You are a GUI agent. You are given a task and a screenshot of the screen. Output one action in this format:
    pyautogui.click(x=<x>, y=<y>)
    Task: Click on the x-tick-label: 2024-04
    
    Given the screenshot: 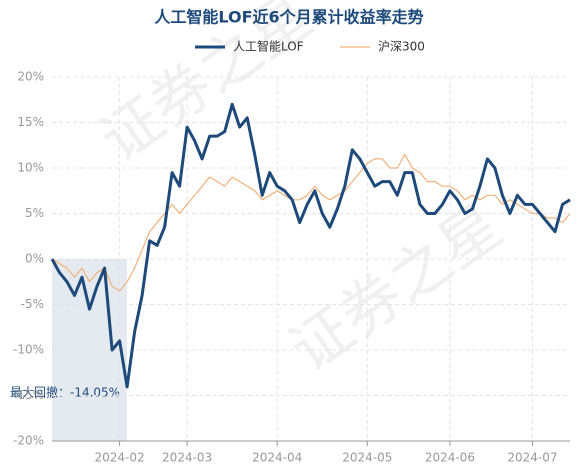 What is the action you would take?
    pyautogui.click(x=277, y=458)
    